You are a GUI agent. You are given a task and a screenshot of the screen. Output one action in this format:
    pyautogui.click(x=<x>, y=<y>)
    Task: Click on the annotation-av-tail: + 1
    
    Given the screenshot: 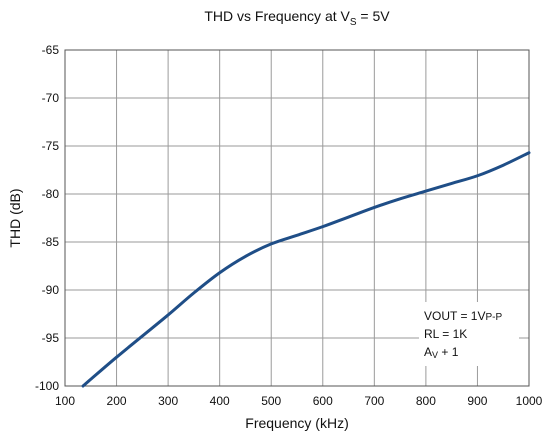 What is the action you would take?
    pyautogui.click(x=448, y=352)
    